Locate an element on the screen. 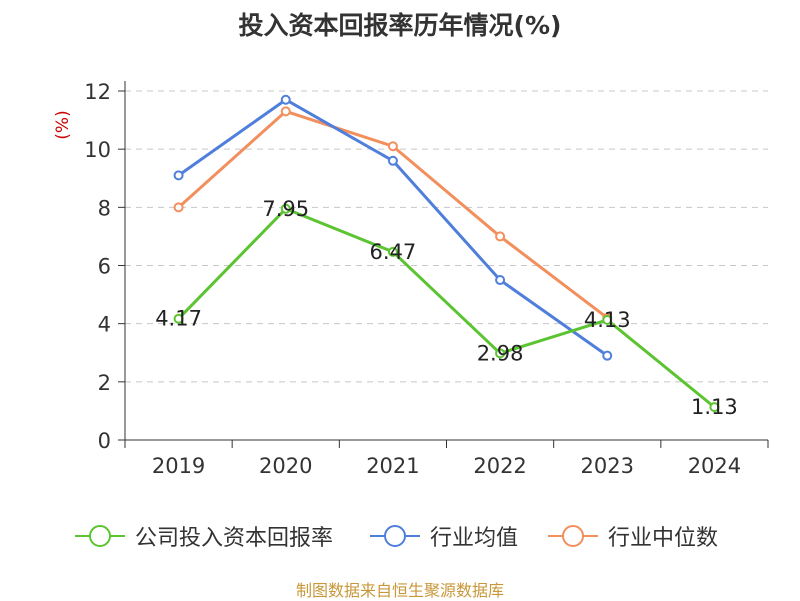 The width and height of the screenshot is (800, 601). x-tick-label: 2022 is located at coordinates (499, 466).